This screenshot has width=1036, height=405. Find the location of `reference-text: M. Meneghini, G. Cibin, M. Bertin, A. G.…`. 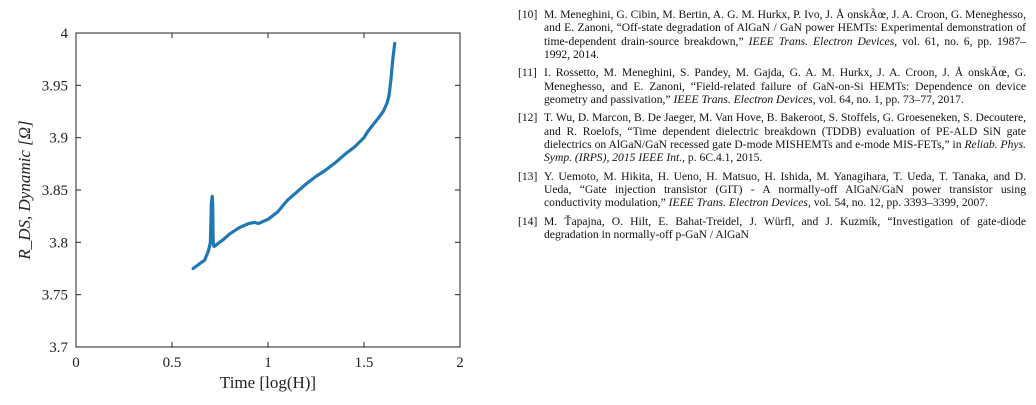

reference-text: M. Meneghini, G. Cibin, M. Bertin, A. G.… is located at coordinates (785, 28).